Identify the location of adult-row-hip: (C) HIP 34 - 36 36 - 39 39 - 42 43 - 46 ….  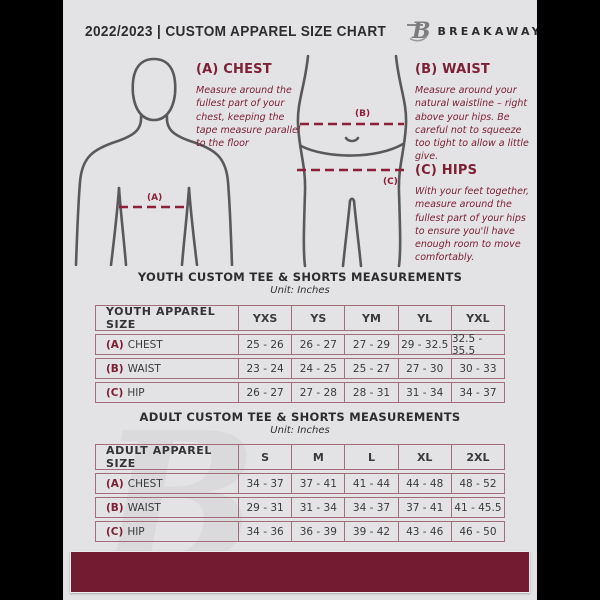
(300, 531).